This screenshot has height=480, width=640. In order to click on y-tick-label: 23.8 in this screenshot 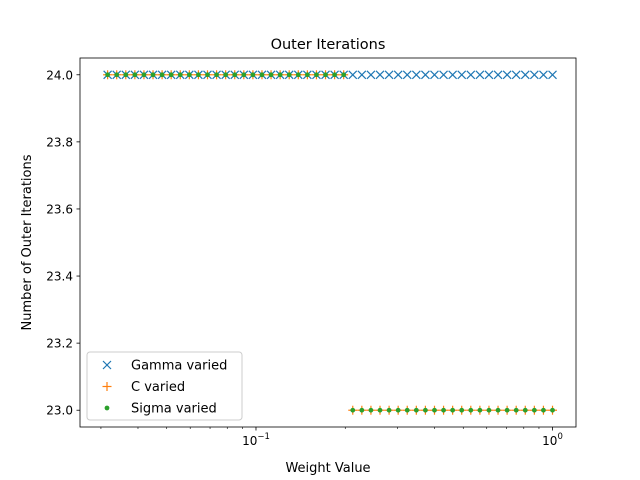, I will do `click(59, 142)`.